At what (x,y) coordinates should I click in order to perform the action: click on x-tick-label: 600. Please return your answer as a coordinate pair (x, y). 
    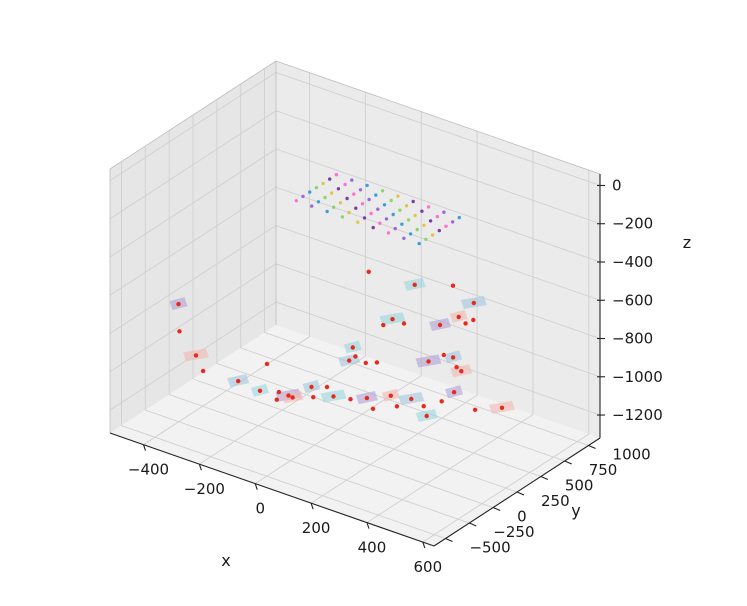
    Looking at the image, I should click on (428, 567).